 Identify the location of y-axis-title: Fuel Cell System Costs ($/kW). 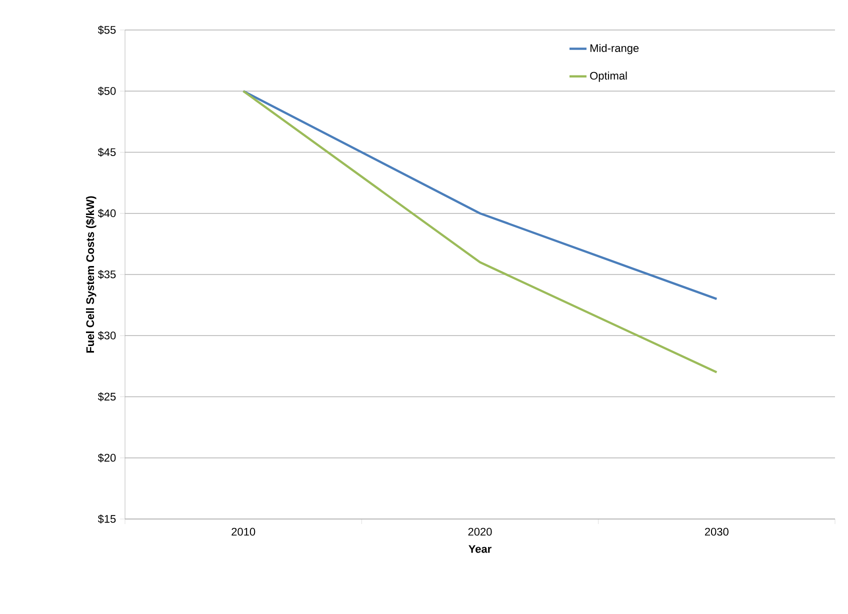
(91, 274).